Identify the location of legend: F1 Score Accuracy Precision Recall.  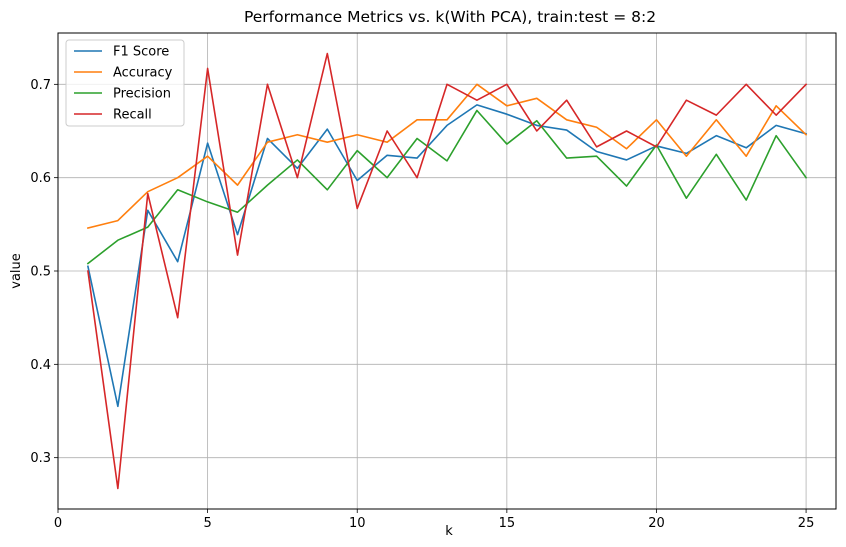
(125, 83).